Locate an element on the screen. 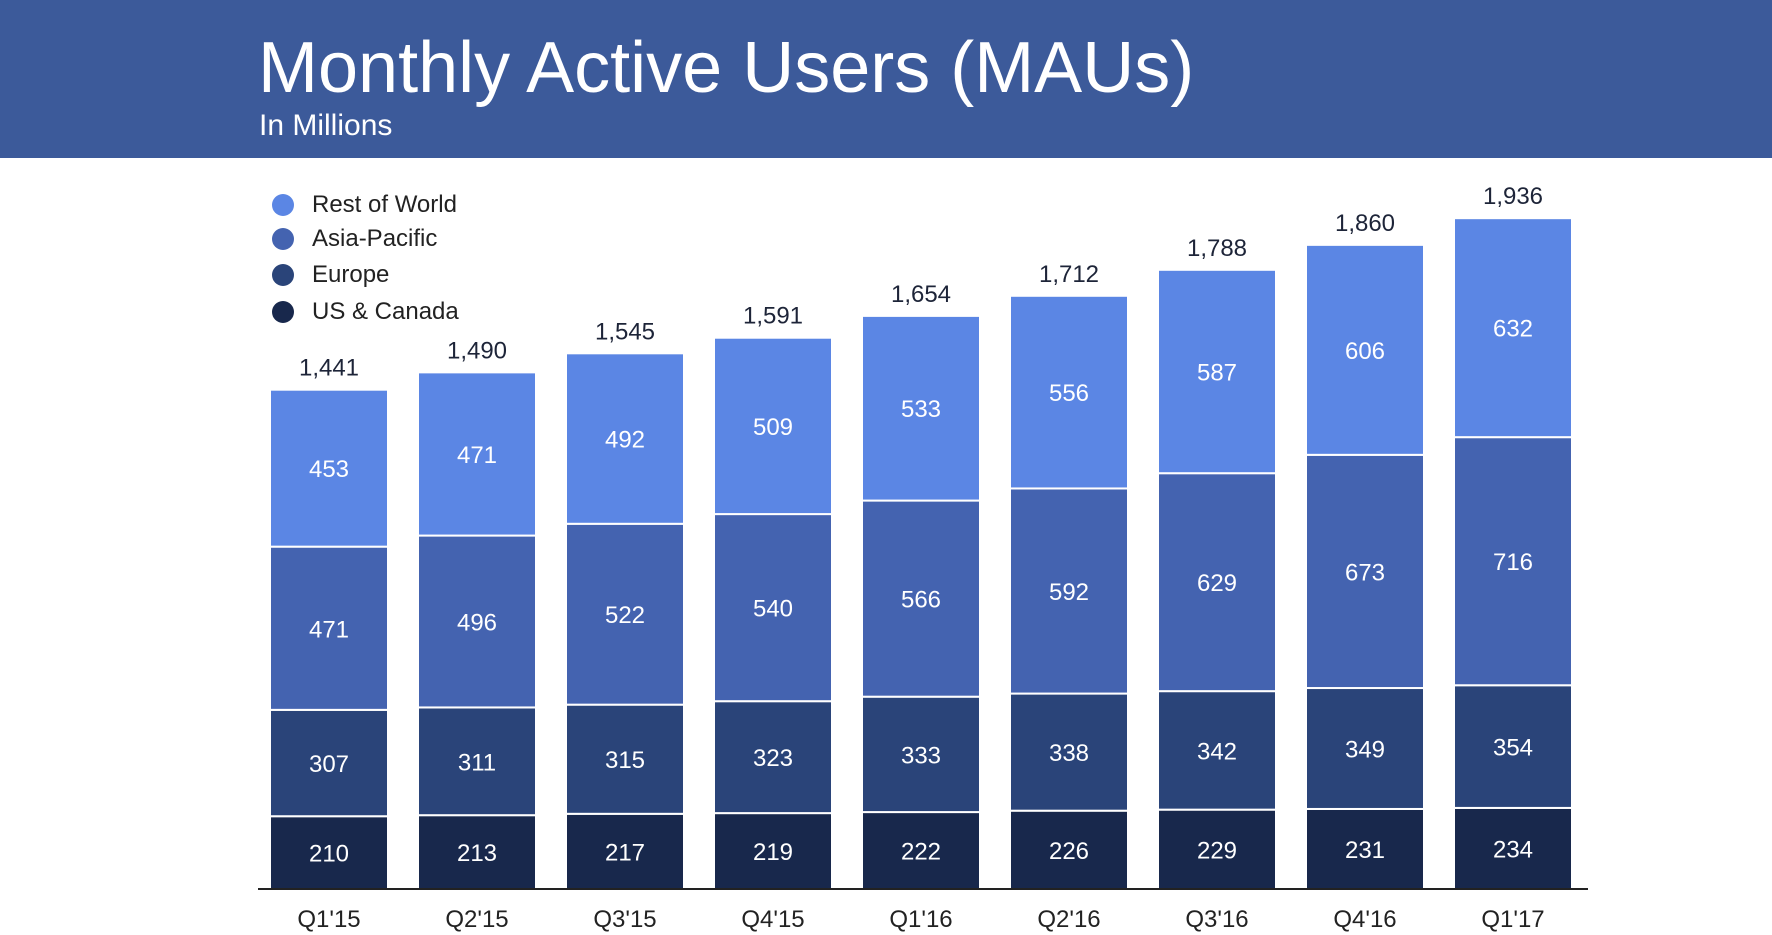 The image size is (1772, 935). data-label-rest-of-world-q4-16: 606 is located at coordinates (1365, 351).